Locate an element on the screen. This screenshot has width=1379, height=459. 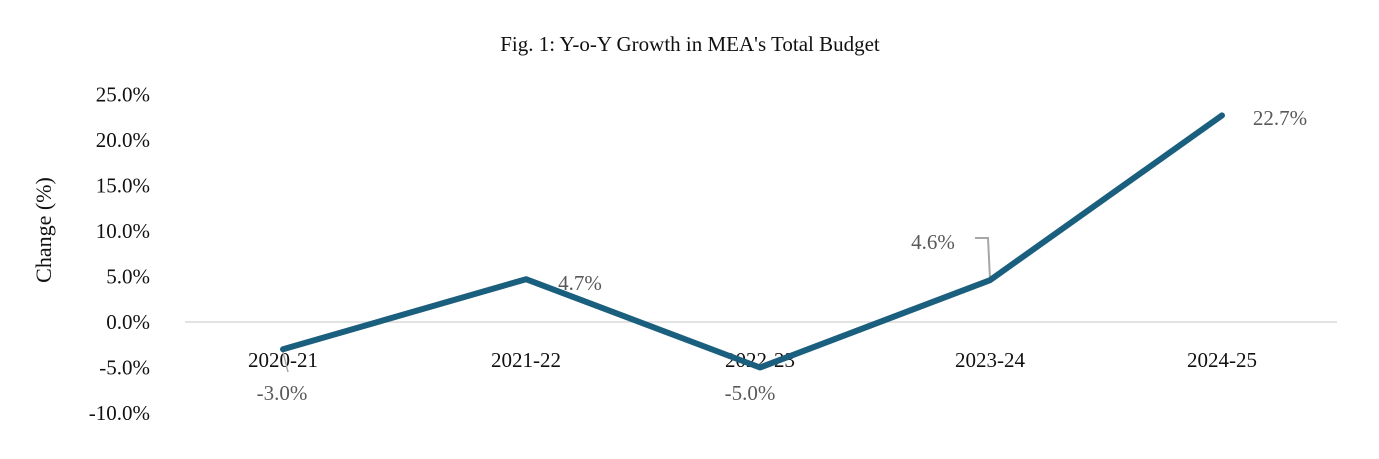
y-tick-label: -5.0% is located at coordinates (124, 368).